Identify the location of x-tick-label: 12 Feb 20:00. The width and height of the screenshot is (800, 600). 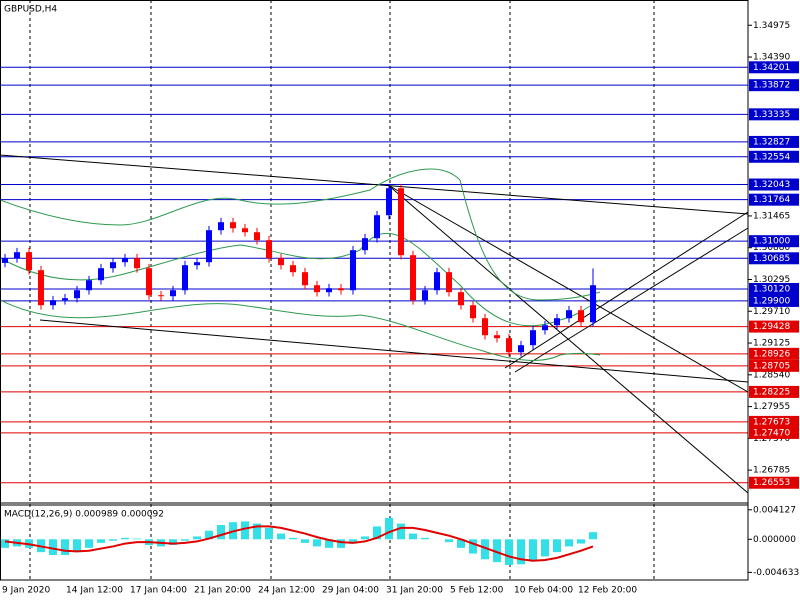
(607, 591).